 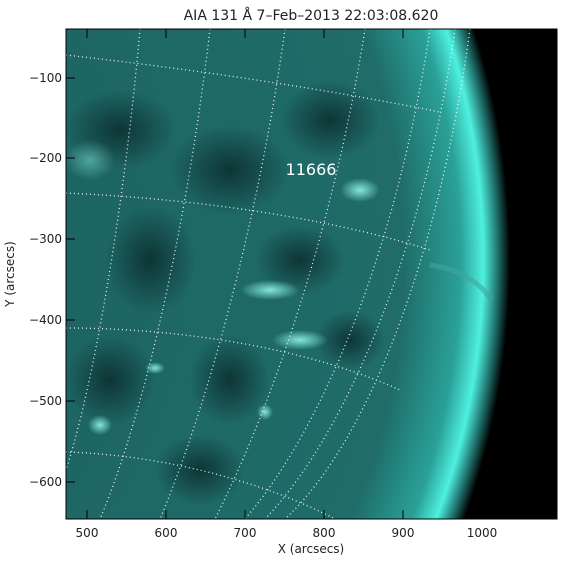 What do you see at coordinates (311, 169) in the screenshot?
I see `active-region-label: 11666` at bounding box center [311, 169].